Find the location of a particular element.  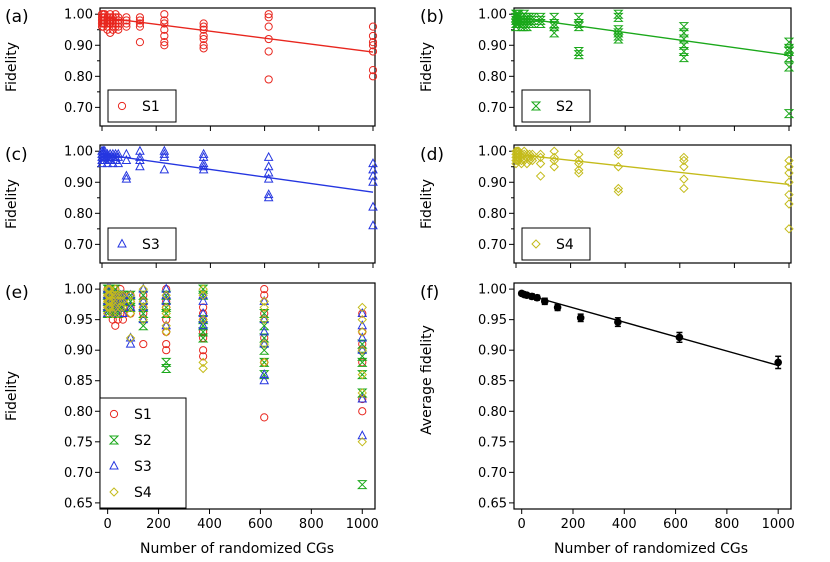

legend-marker-4-S4 is located at coordinates (114, 492).